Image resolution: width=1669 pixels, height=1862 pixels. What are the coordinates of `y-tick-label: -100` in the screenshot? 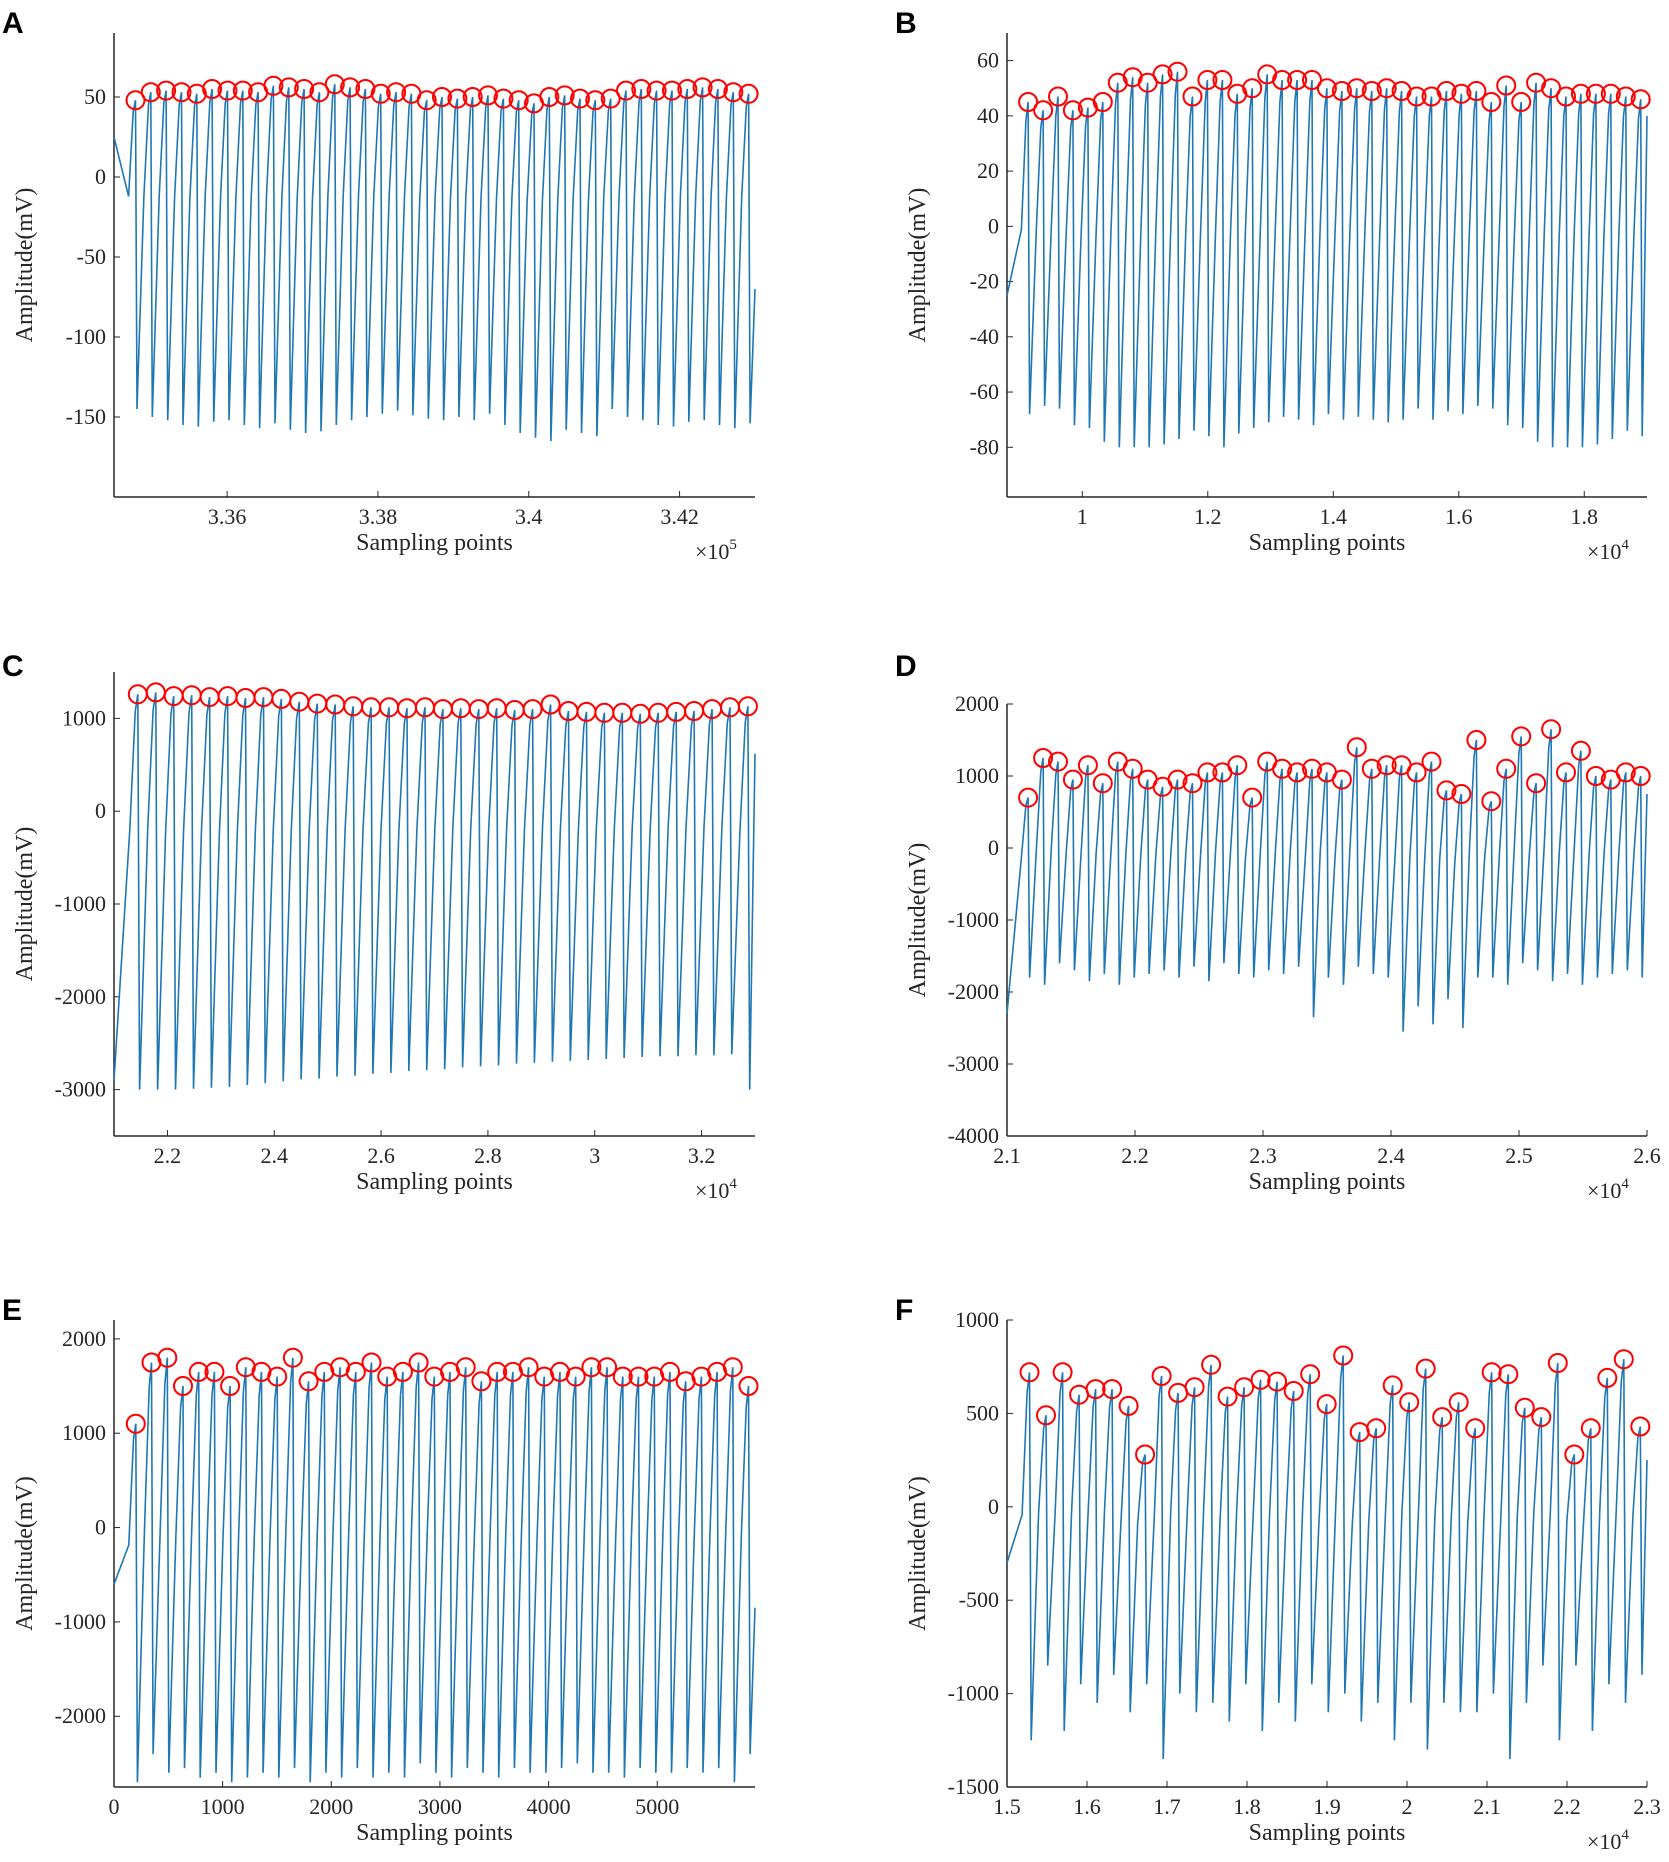 It's located at (86, 336).